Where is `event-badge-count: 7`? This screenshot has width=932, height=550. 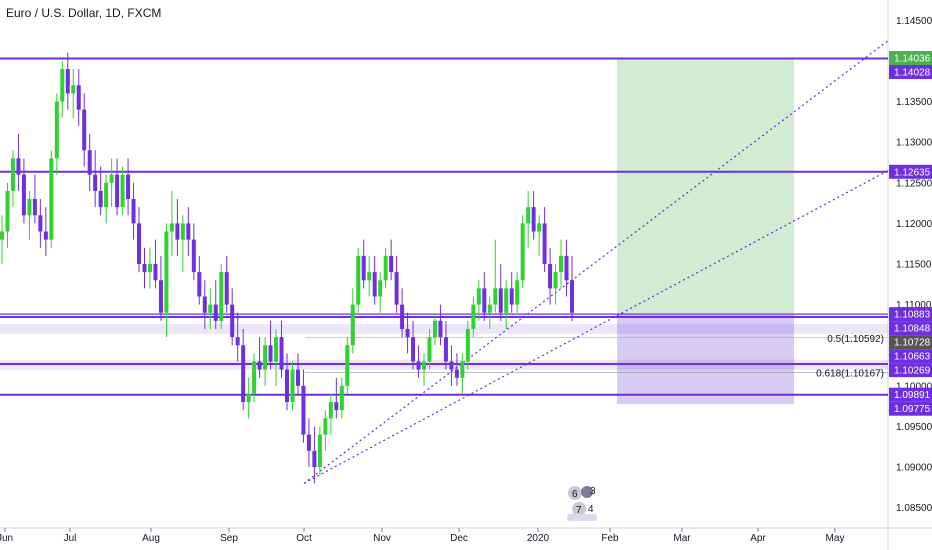 event-badge-count: 7 is located at coordinates (579, 510).